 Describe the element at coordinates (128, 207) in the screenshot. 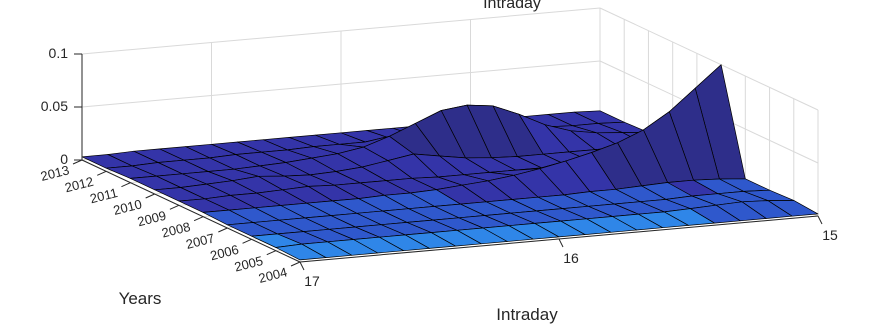

I see `y-tick-label: 2010` at that location.